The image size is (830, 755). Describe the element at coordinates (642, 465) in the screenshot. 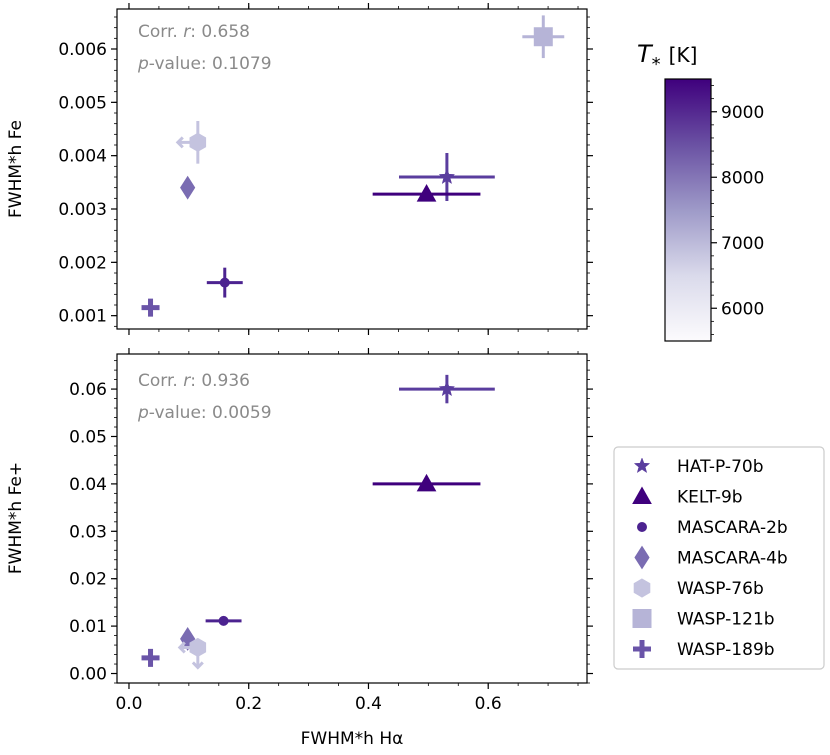

I see `legend-marker-hat-p-70b` at that location.